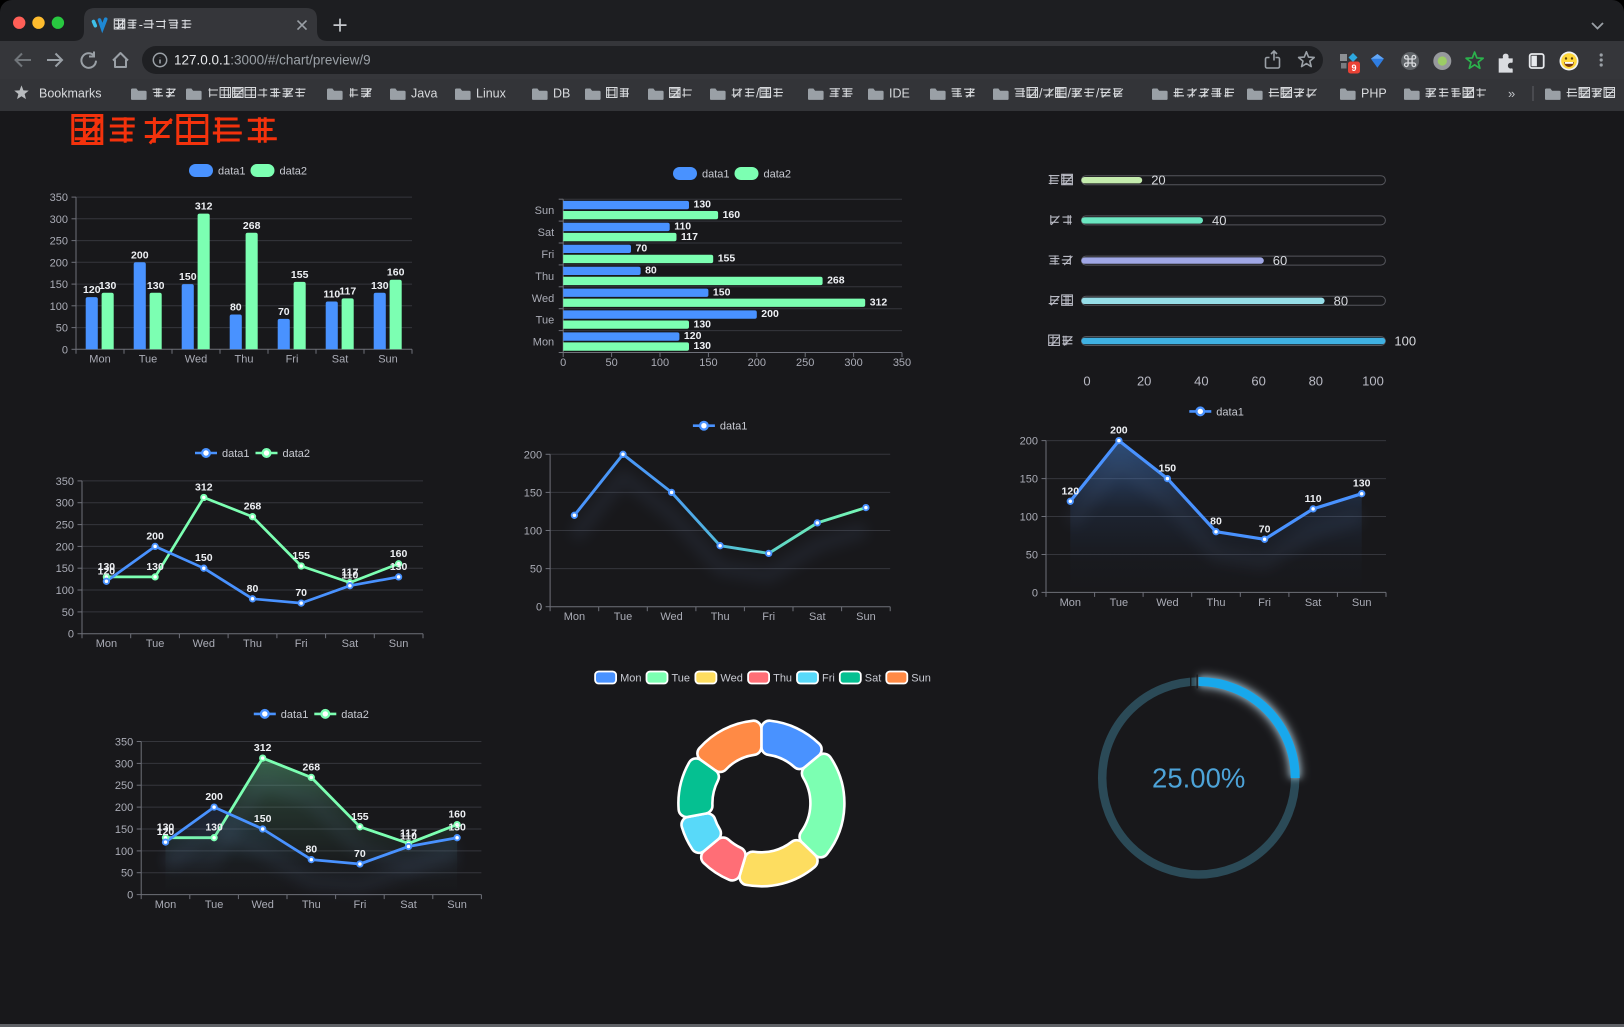 This screenshot has height=1027, width=1624. What do you see at coordinates (727, 259) in the screenshot?
I see `svg-text: 155` at bounding box center [727, 259].